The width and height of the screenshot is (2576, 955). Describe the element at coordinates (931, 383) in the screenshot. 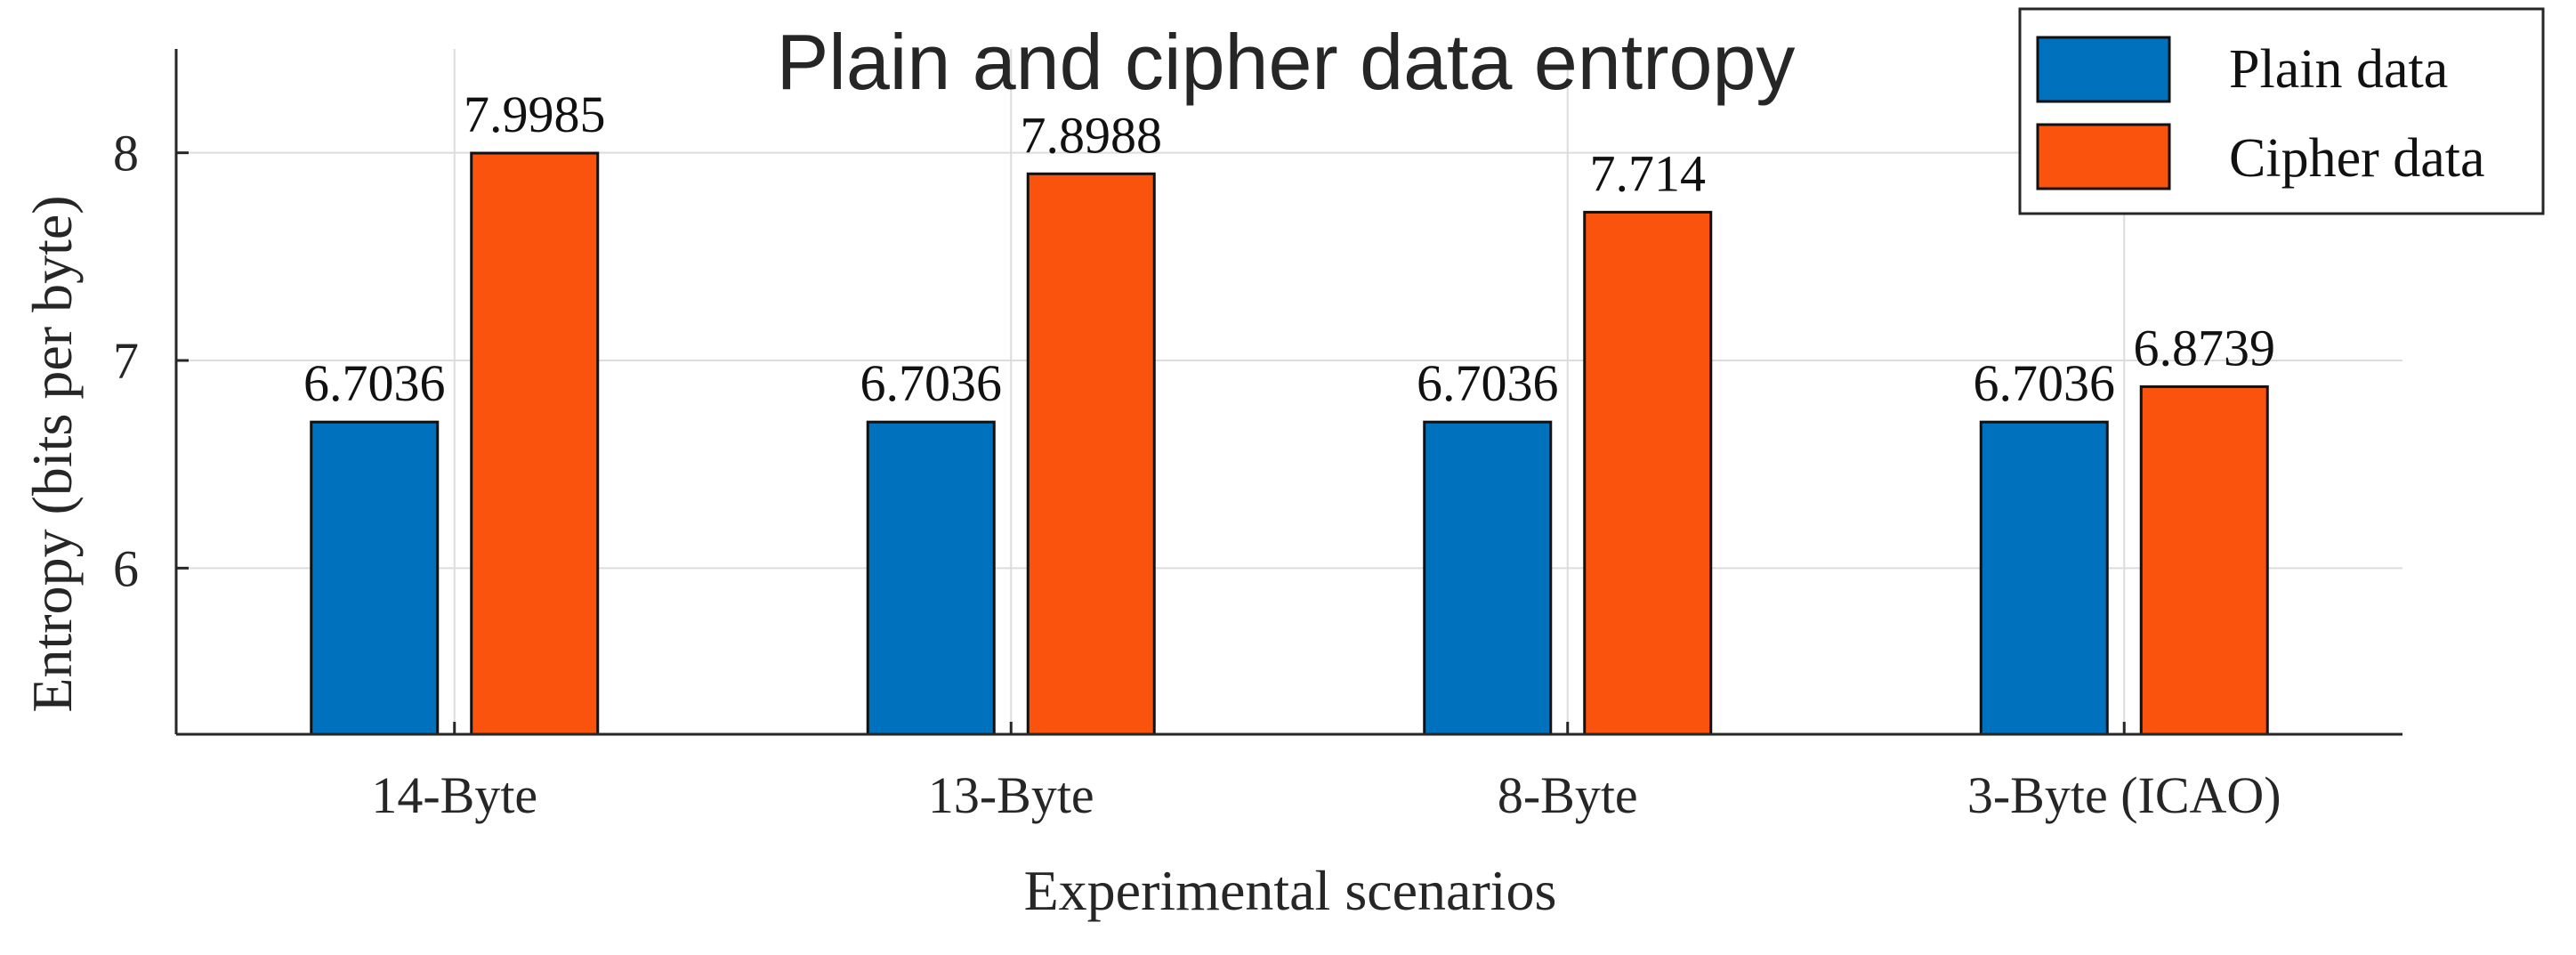

I see `data-label-plain-2: 6.7036` at that location.